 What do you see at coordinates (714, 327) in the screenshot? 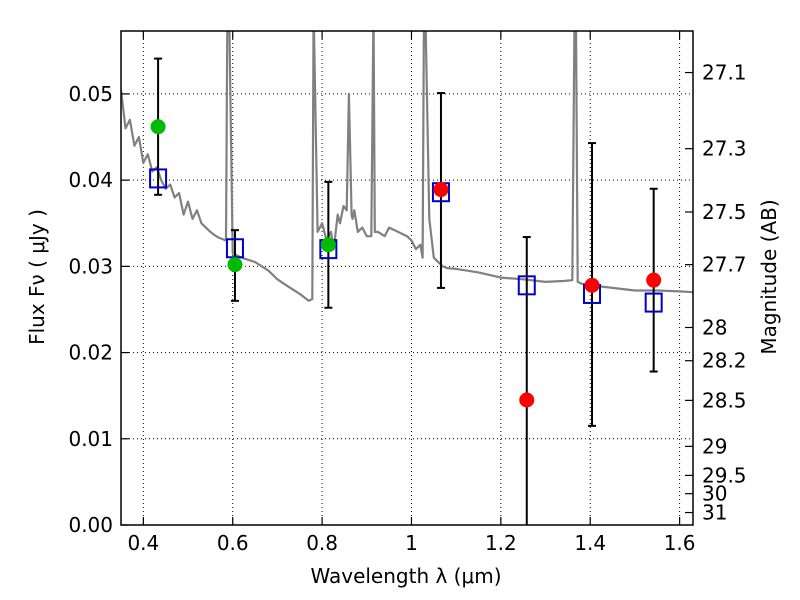
I see `y2-tick-label: 28` at bounding box center [714, 327].